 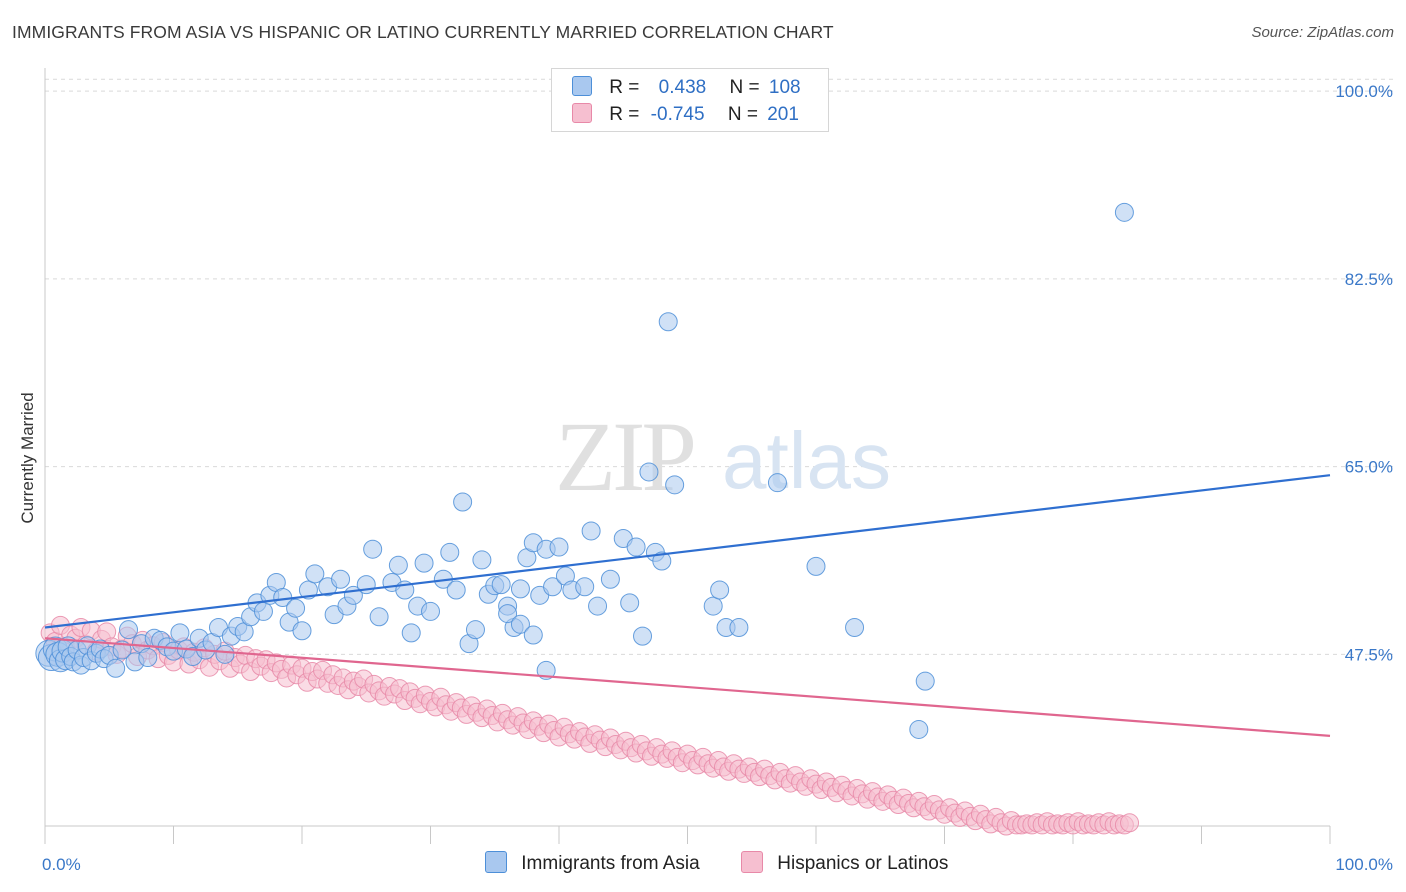 What do you see at coordinates (624, 456) in the screenshot?
I see `watermark-zip: ZIP` at bounding box center [624, 456].